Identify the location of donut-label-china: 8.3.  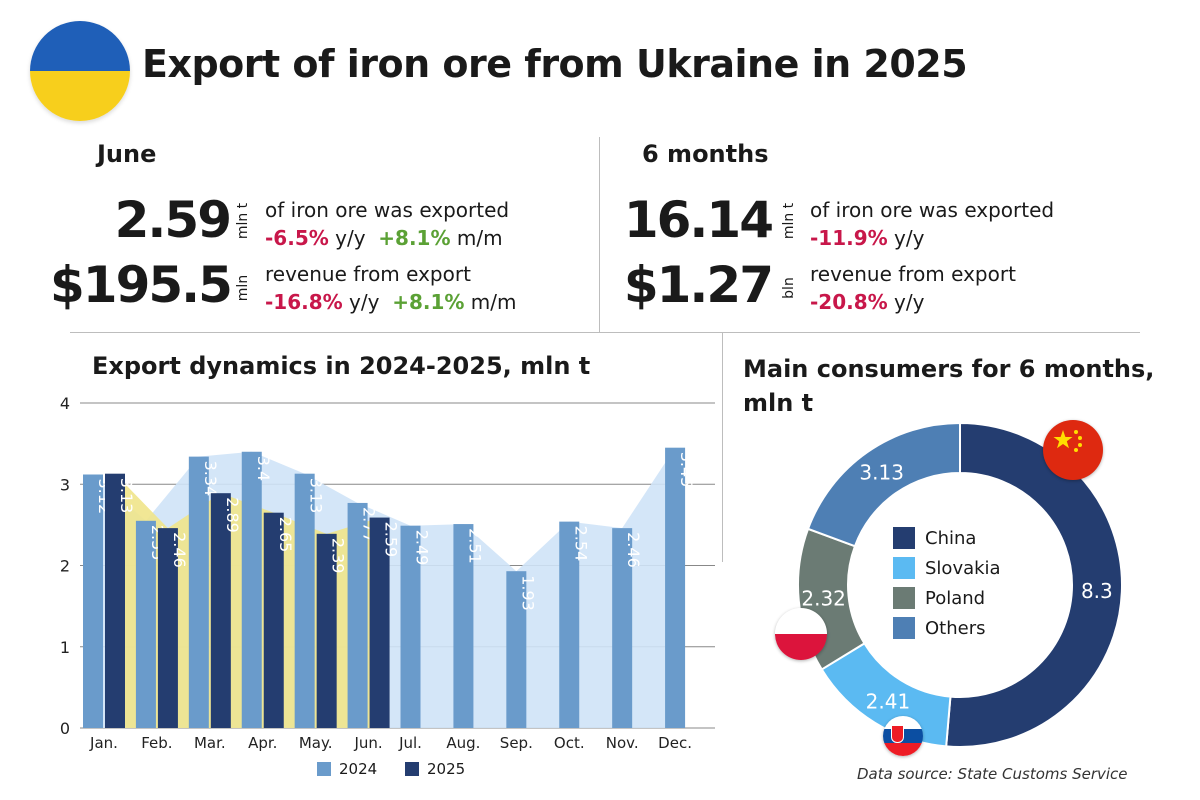
(1097, 591).